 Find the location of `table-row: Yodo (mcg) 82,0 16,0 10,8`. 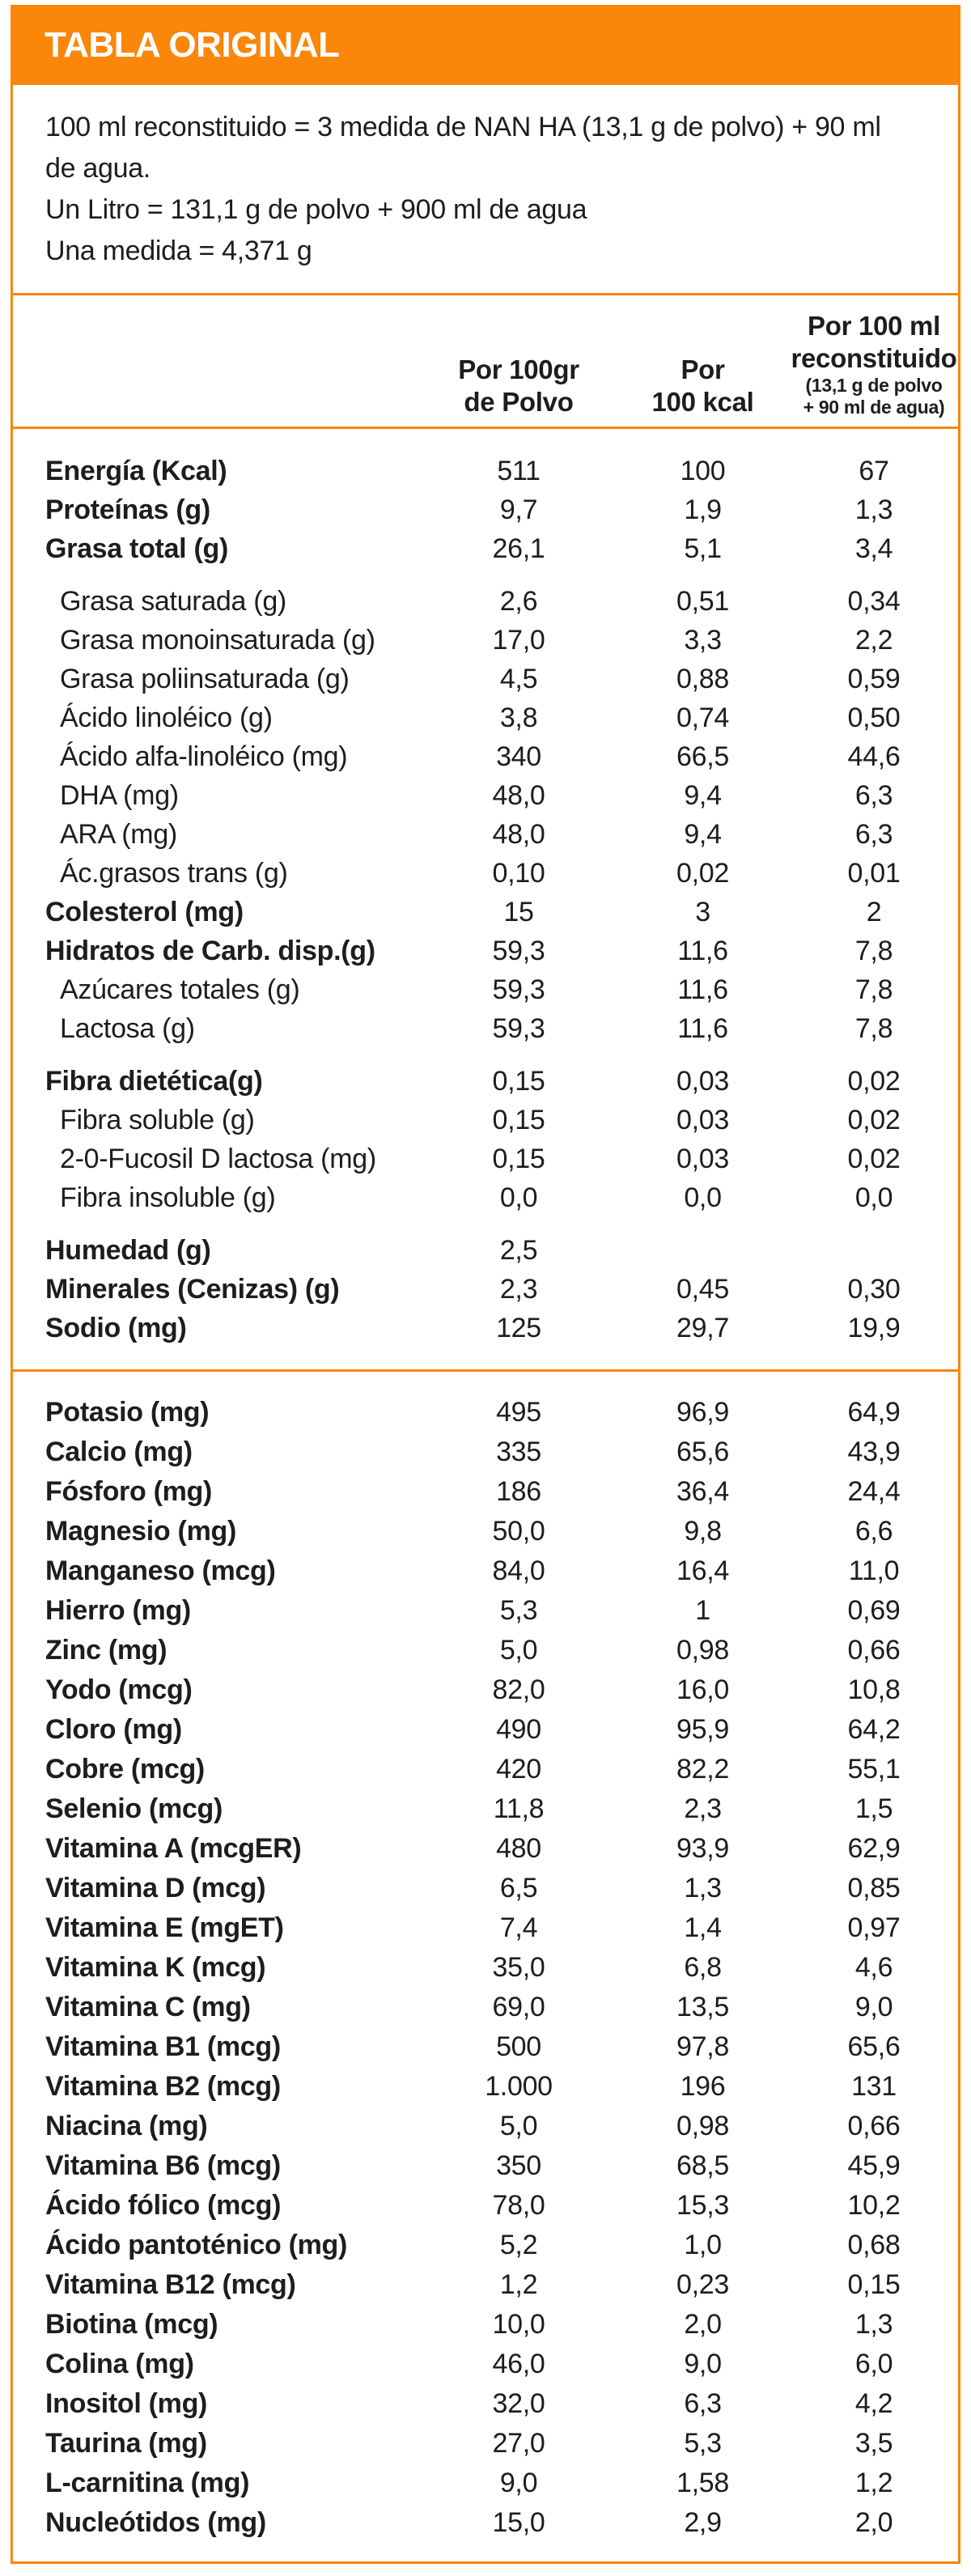

table-row: Yodo (mcg) 82,0 16,0 10,8 is located at coordinates (485, 1690).